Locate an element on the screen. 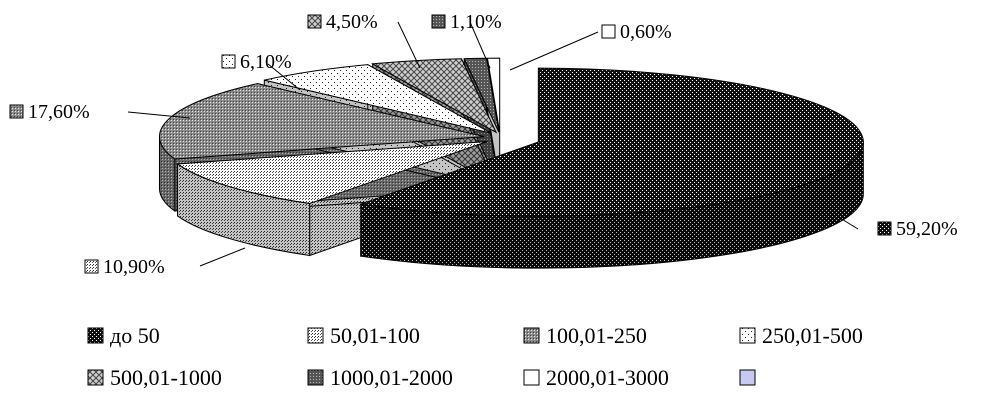  data-label-3: 6,10% is located at coordinates (266, 62).